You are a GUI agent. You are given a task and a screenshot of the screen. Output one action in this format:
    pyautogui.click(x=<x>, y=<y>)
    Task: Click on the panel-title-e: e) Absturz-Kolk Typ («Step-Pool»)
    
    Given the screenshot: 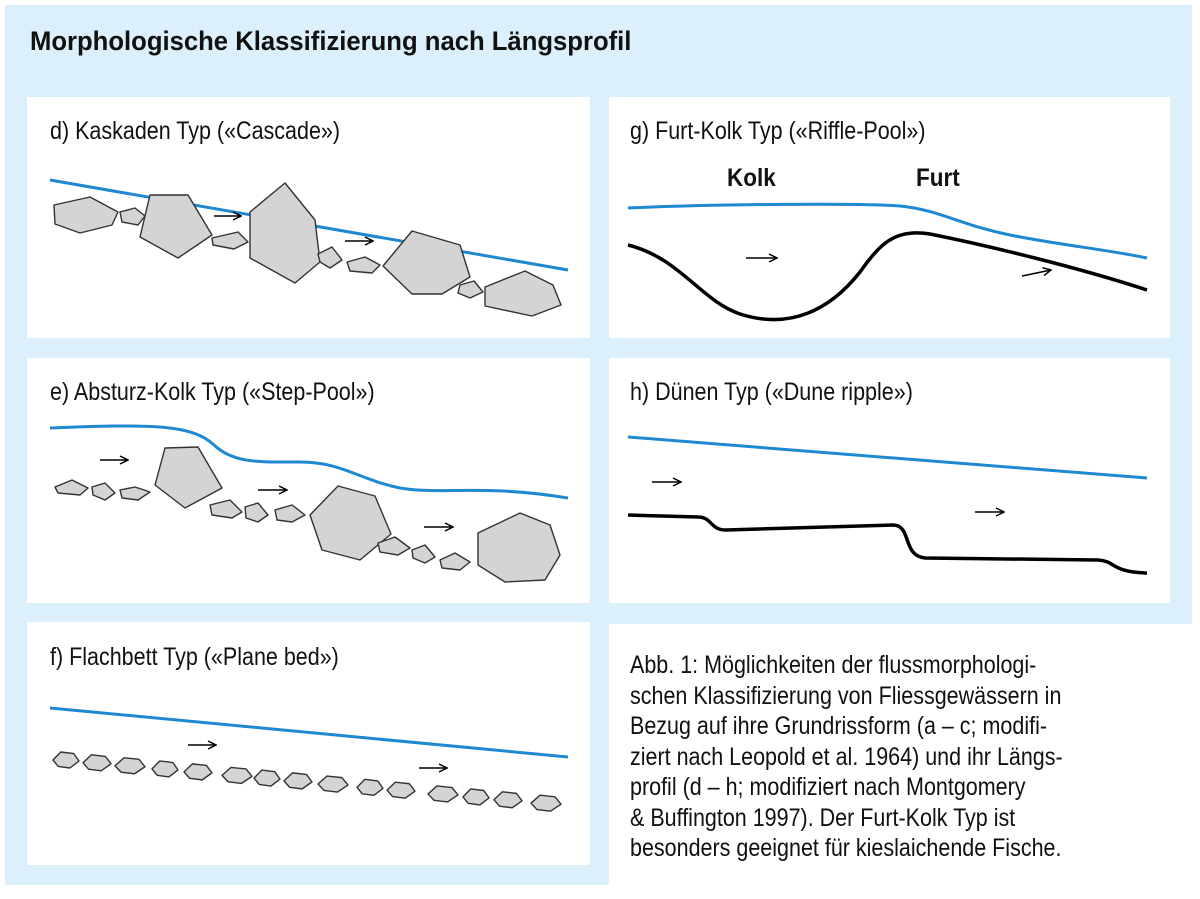 What is the action you would take?
    pyautogui.click(x=212, y=392)
    